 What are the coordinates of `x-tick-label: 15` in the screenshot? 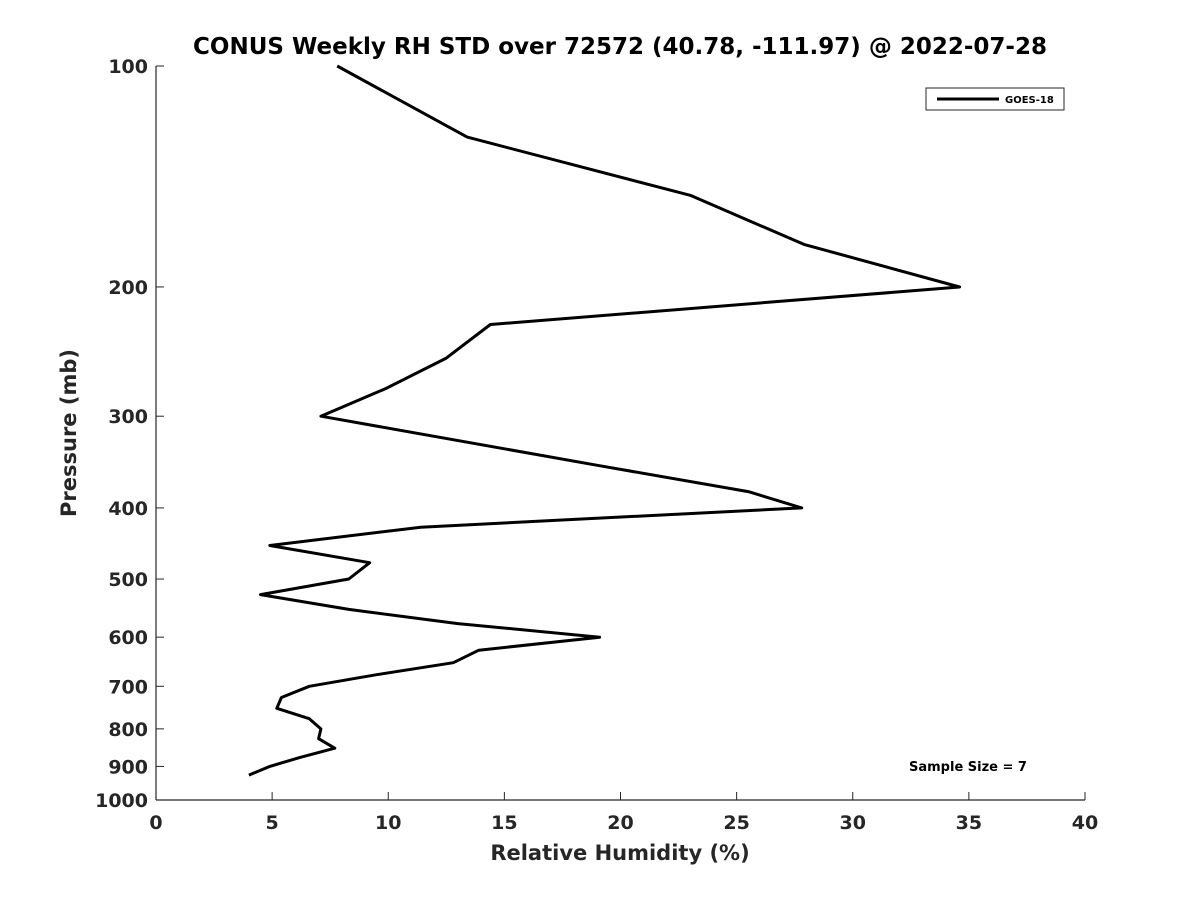 It's located at (504, 823).